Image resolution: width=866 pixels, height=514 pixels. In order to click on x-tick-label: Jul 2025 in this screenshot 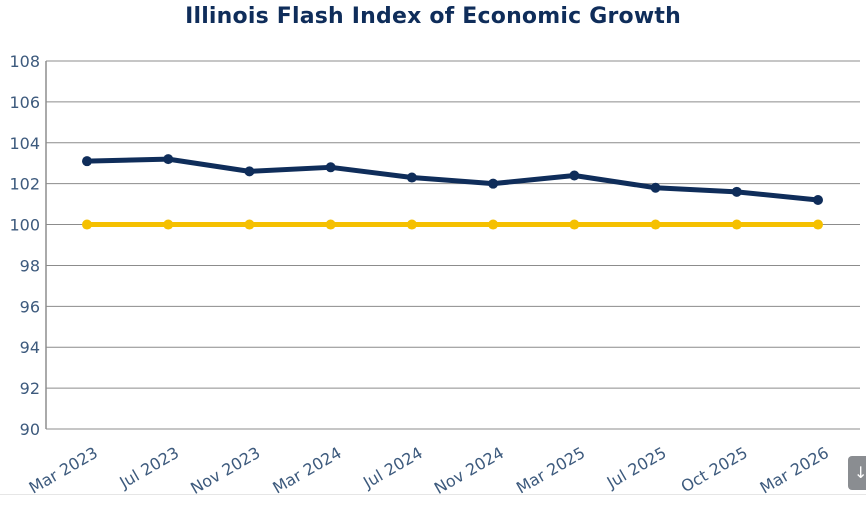, I will do `click(636, 468)`.